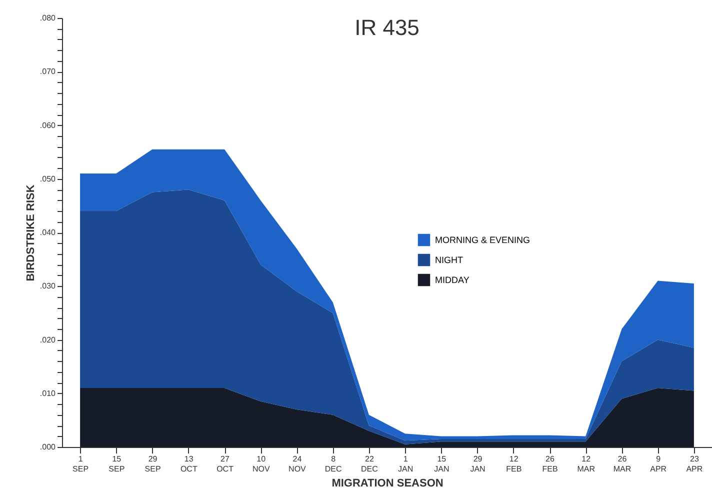  Describe the element at coordinates (449, 260) in the screenshot. I see `legend-label: NIGHT` at that location.